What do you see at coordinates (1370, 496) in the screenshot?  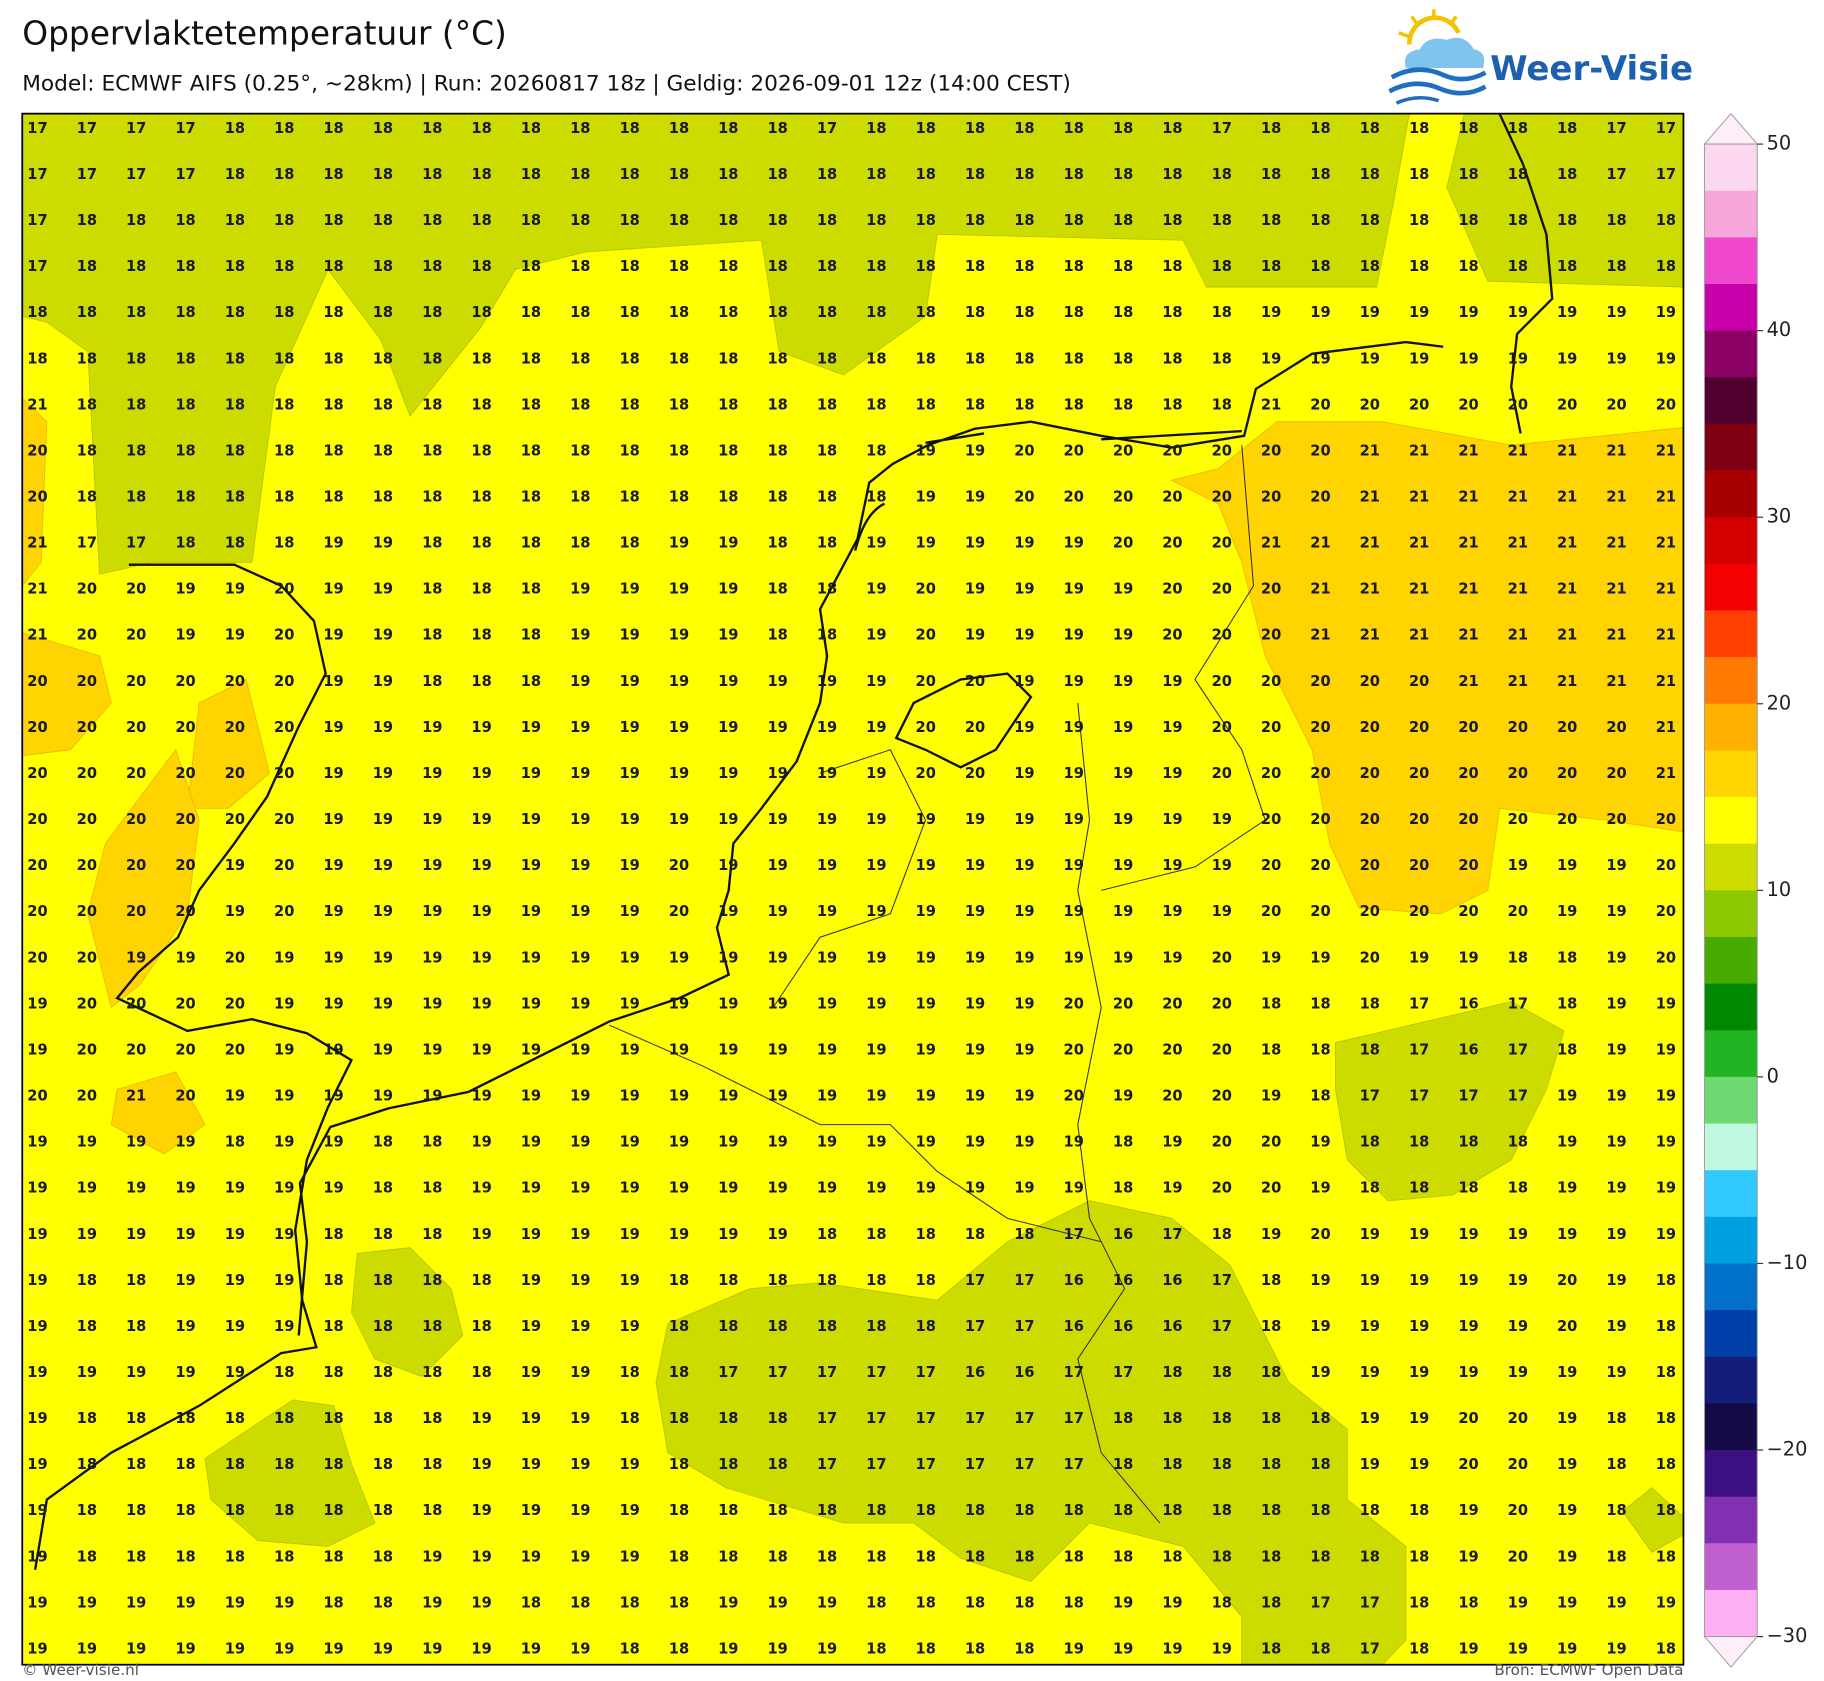 I see `grid-value: 21` at bounding box center [1370, 496].